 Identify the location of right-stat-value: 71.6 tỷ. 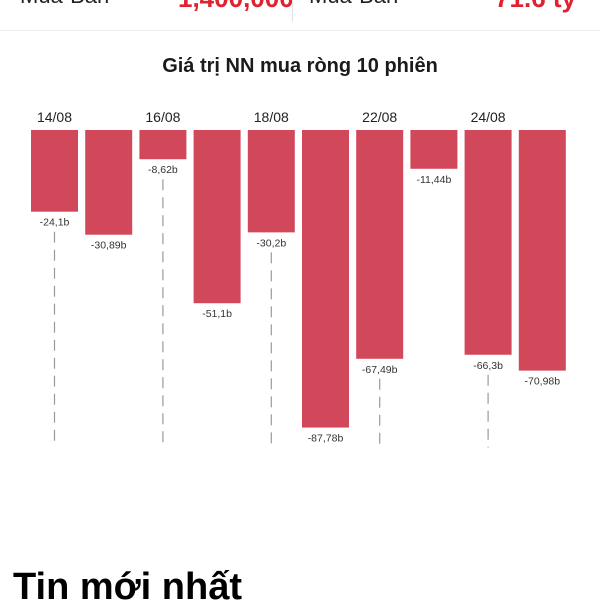
(535, 7).